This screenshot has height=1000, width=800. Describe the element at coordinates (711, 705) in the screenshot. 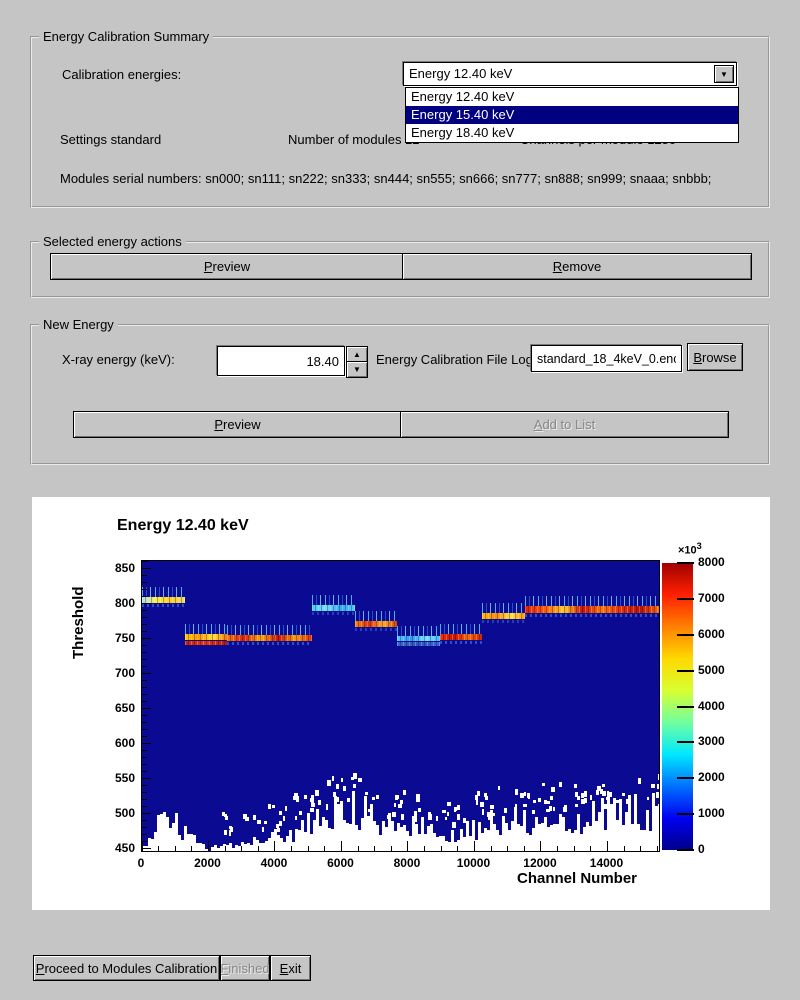

I see `colorbar-tick-label: 4000` at that location.